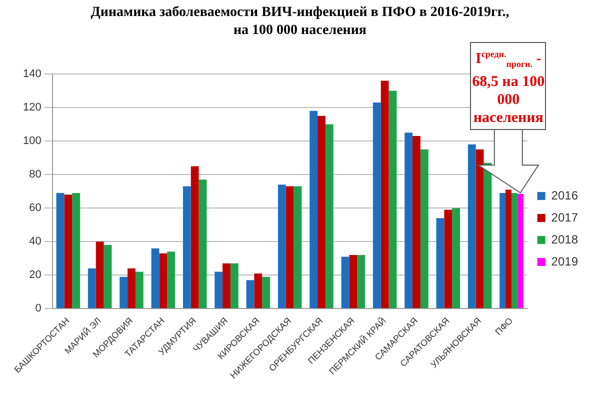 Image resolution: width=600 pixels, height=398 pixels. Describe the element at coordinates (35, 275) in the screenshot. I see `y-tick-label: 20` at that location.